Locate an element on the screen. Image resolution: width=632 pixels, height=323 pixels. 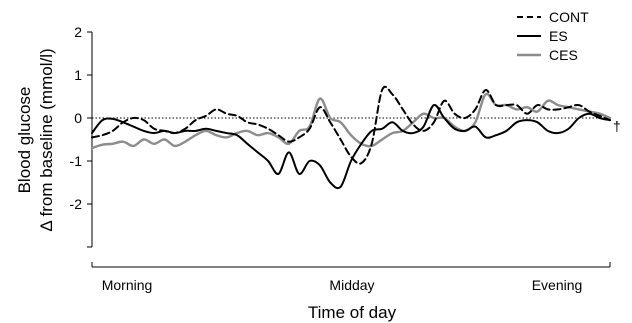
y-tick-label-4: -2 is located at coordinates (76, 204).